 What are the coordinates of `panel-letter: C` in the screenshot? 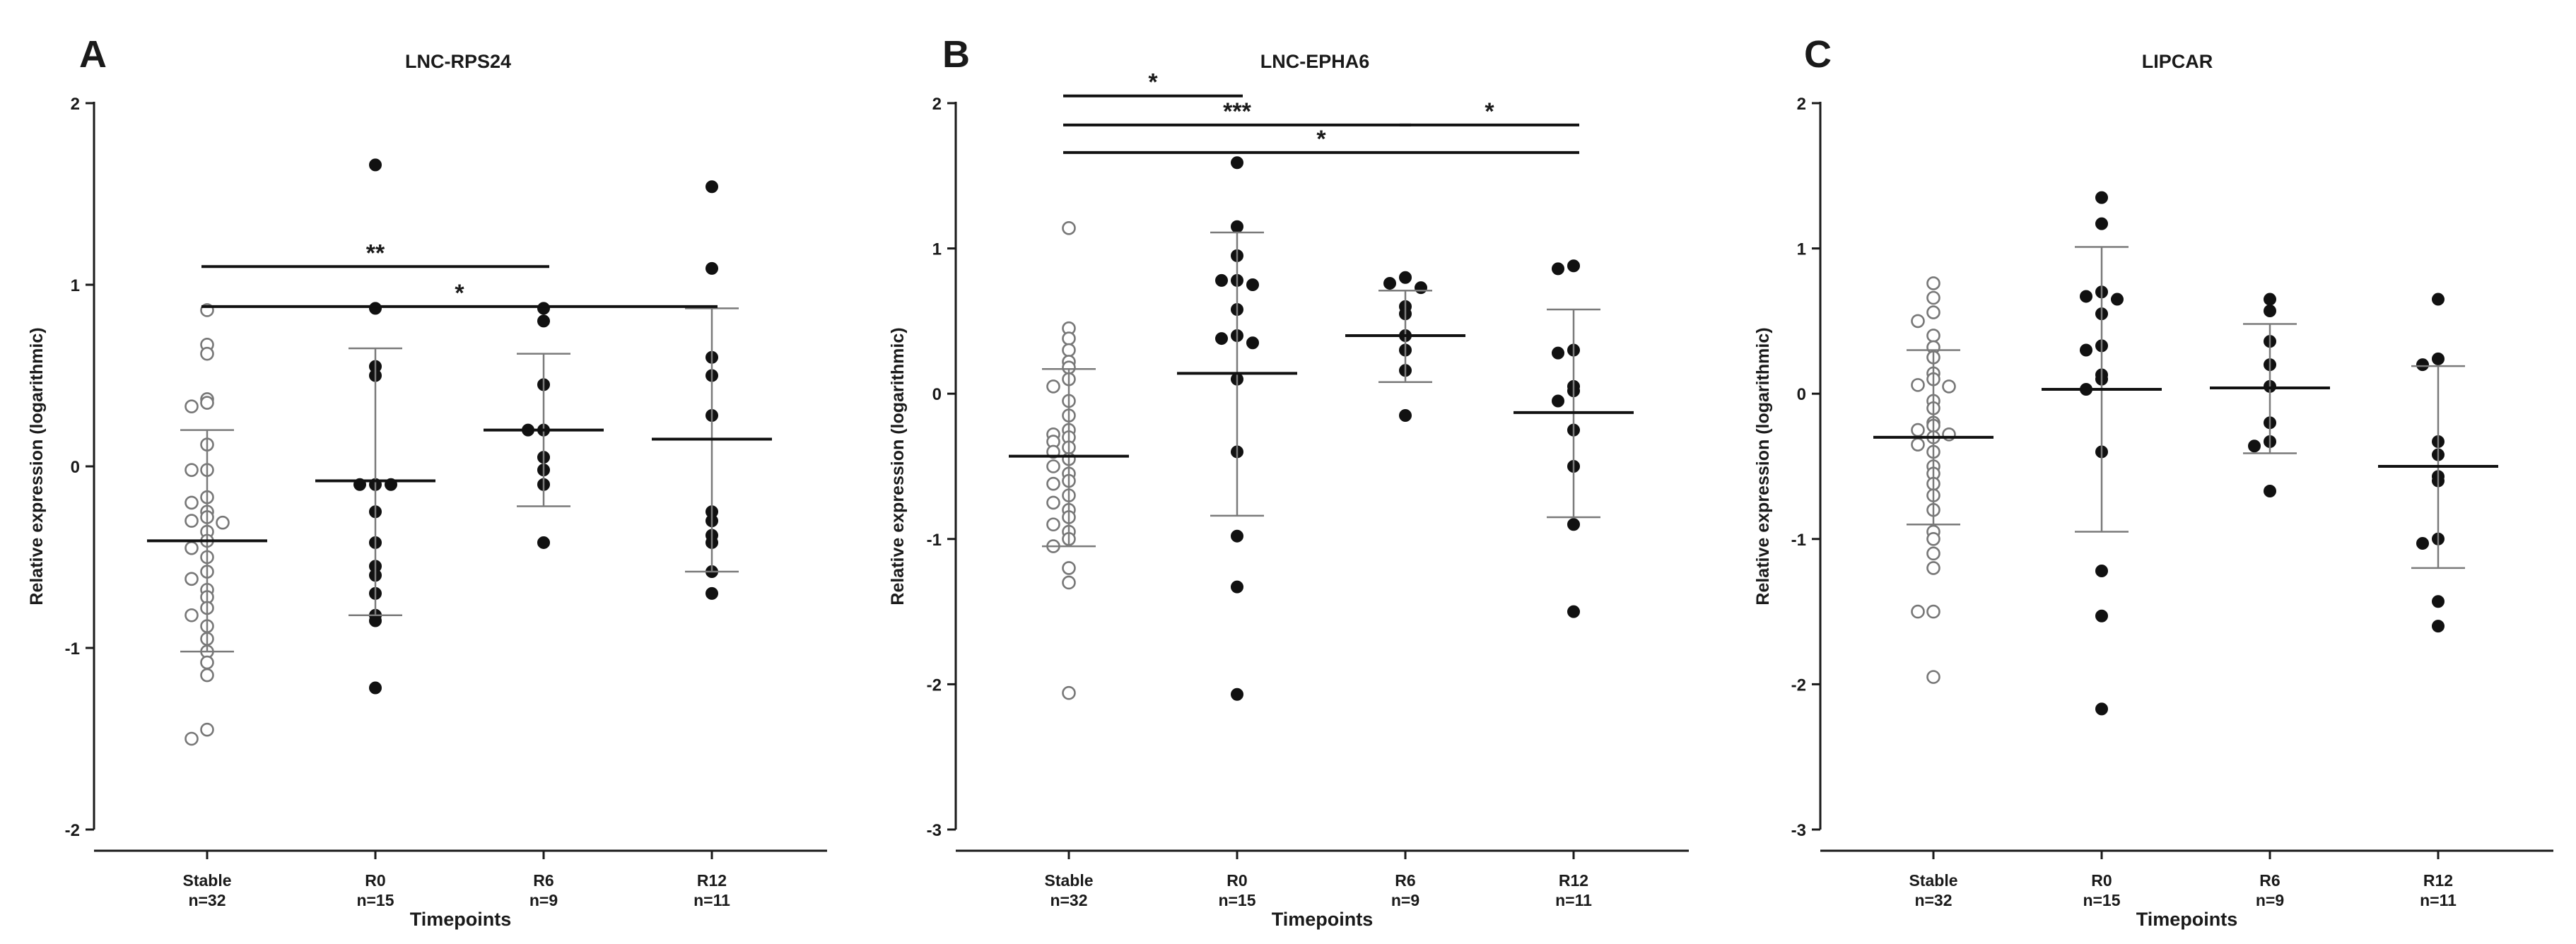 It's located at (1818, 54).